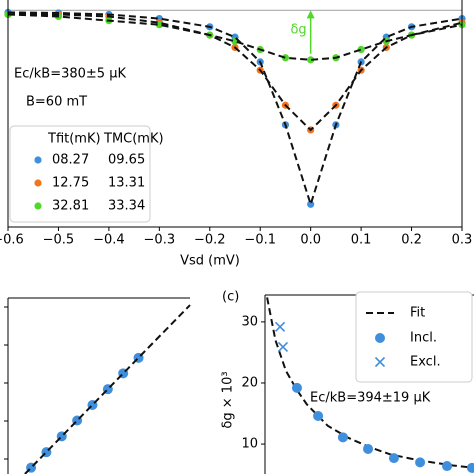 The height and width of the screenshot is (474, 474). I want to click on x-tick-label: 0.0, so click(310, 240).